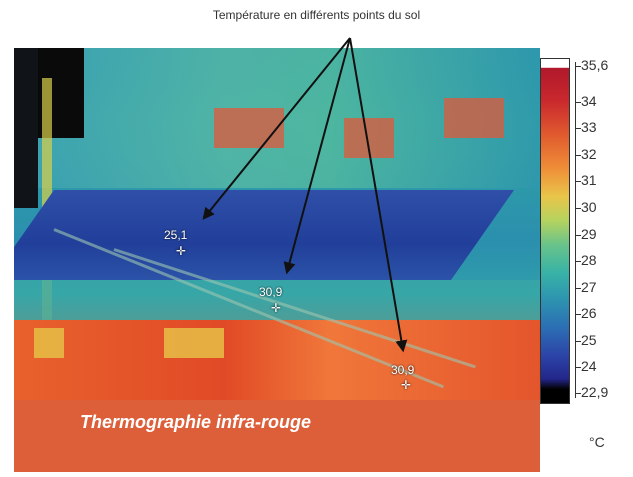 The width and height of the screenshot is (633, 477). What do you see at coordinates (589, 180) in the screenshot?
I see `scale-label: 31` at bounding box center [589, 180].